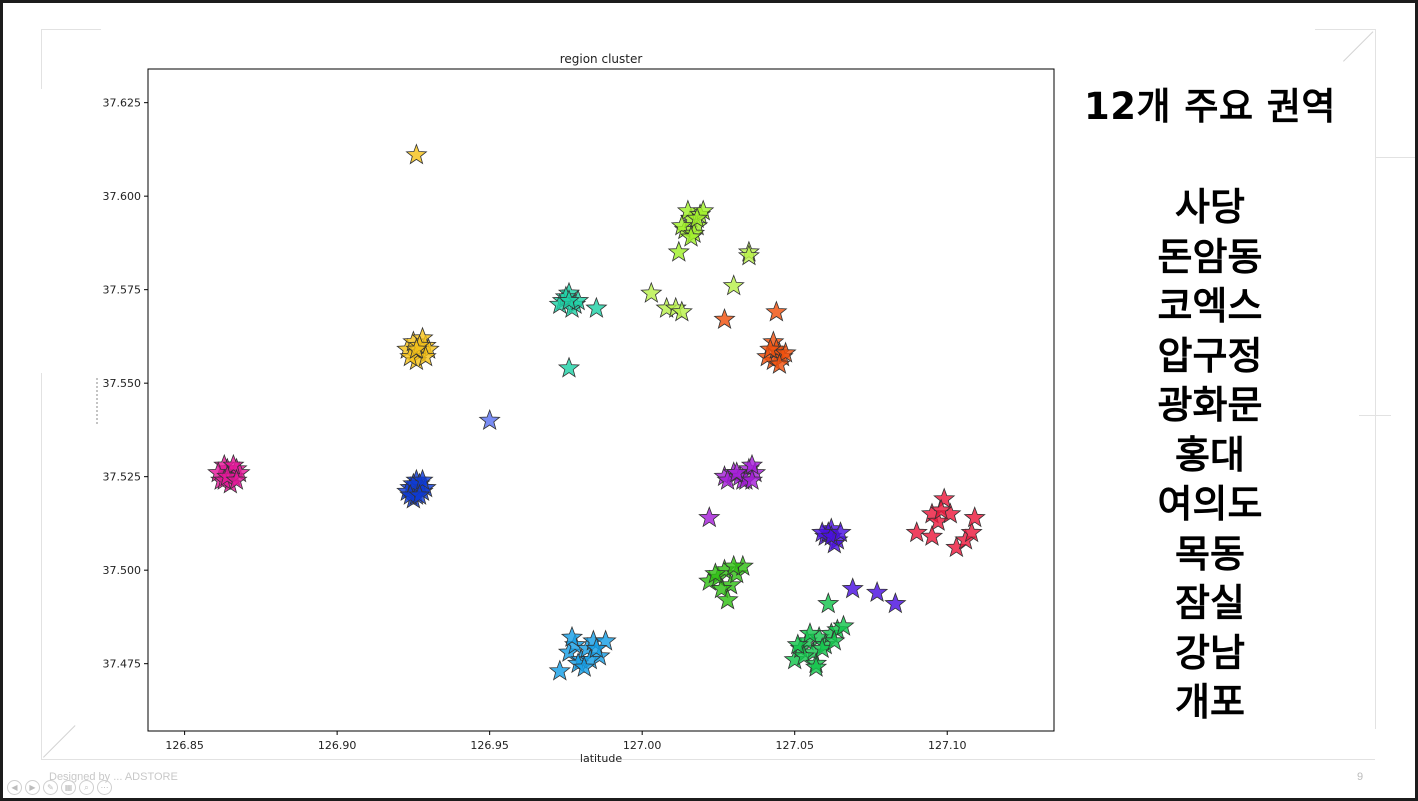 This screenshot has width=1418, height=801. I want to click on region-list: 사당 돈암동 코엑스 압구정 광화문 홍대 여의도 목동 잠실 강남 개포, so click(1210, 455).